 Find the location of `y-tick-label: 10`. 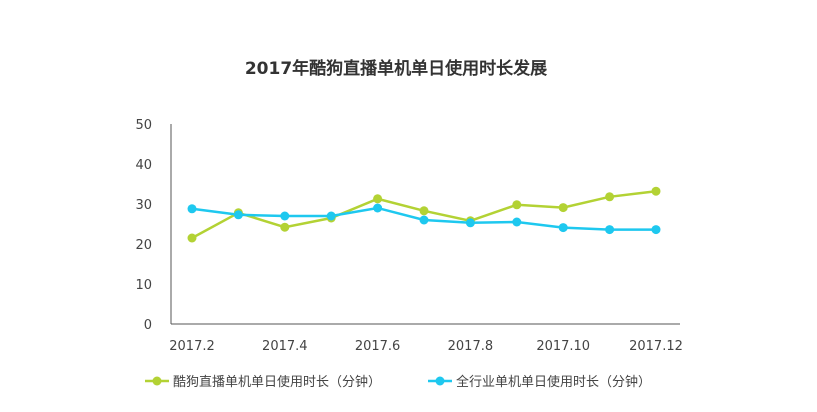

y-tick-label: 10 is located at coordinates (143, 285).